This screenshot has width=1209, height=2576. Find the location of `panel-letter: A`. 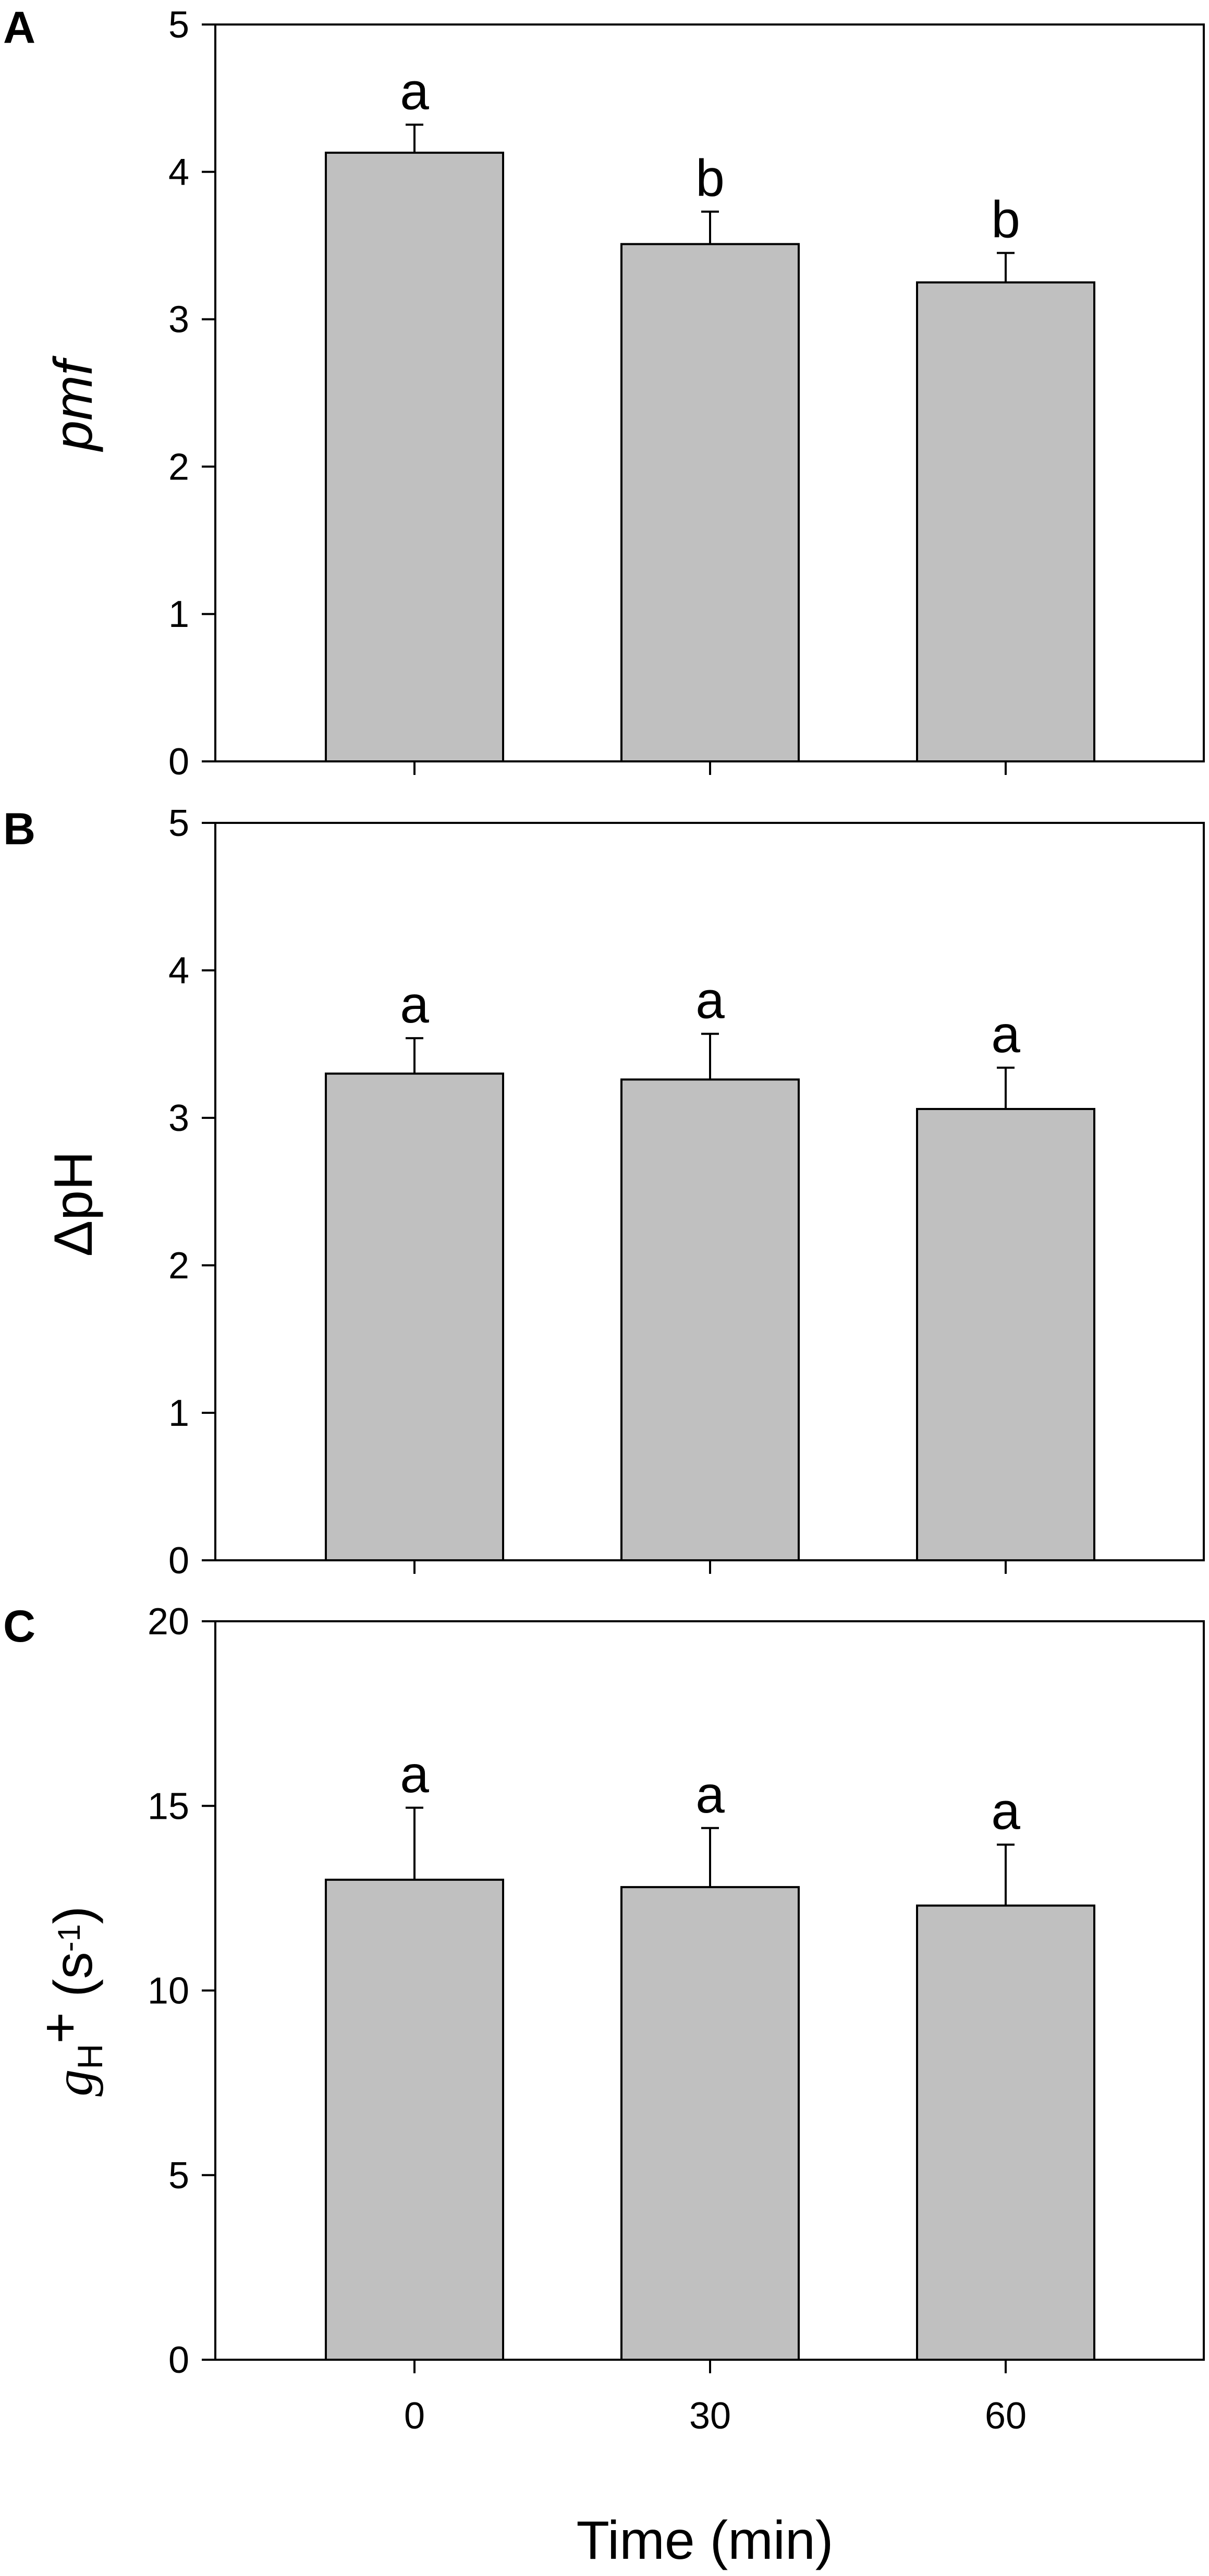

panel-letter: A is located at coordinates (19, 28).